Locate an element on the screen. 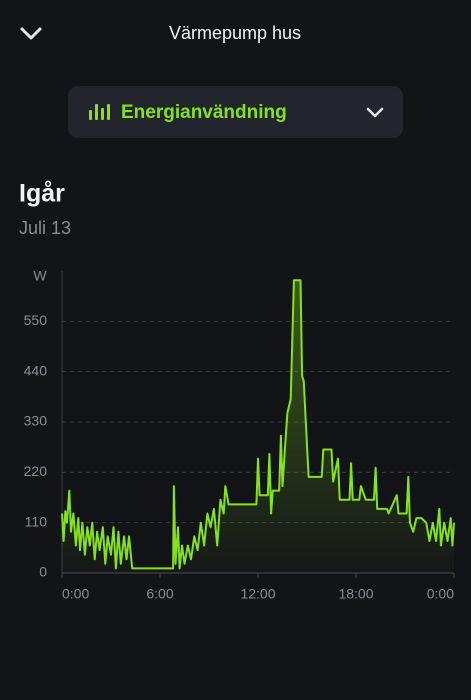 The image size is (471, 700). metric-selector is located at coordinates (235, 112).